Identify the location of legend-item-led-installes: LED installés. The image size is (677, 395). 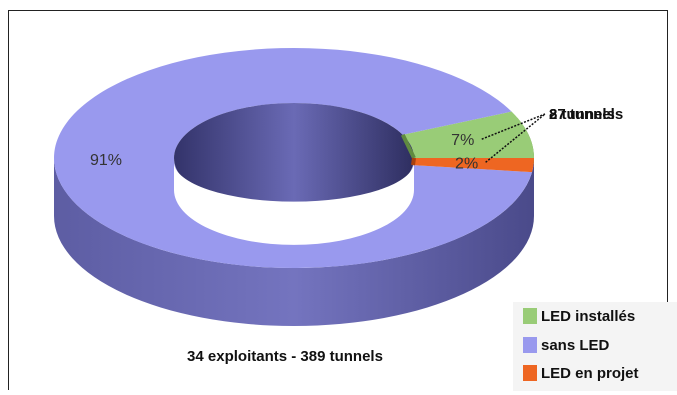
(579, 316).